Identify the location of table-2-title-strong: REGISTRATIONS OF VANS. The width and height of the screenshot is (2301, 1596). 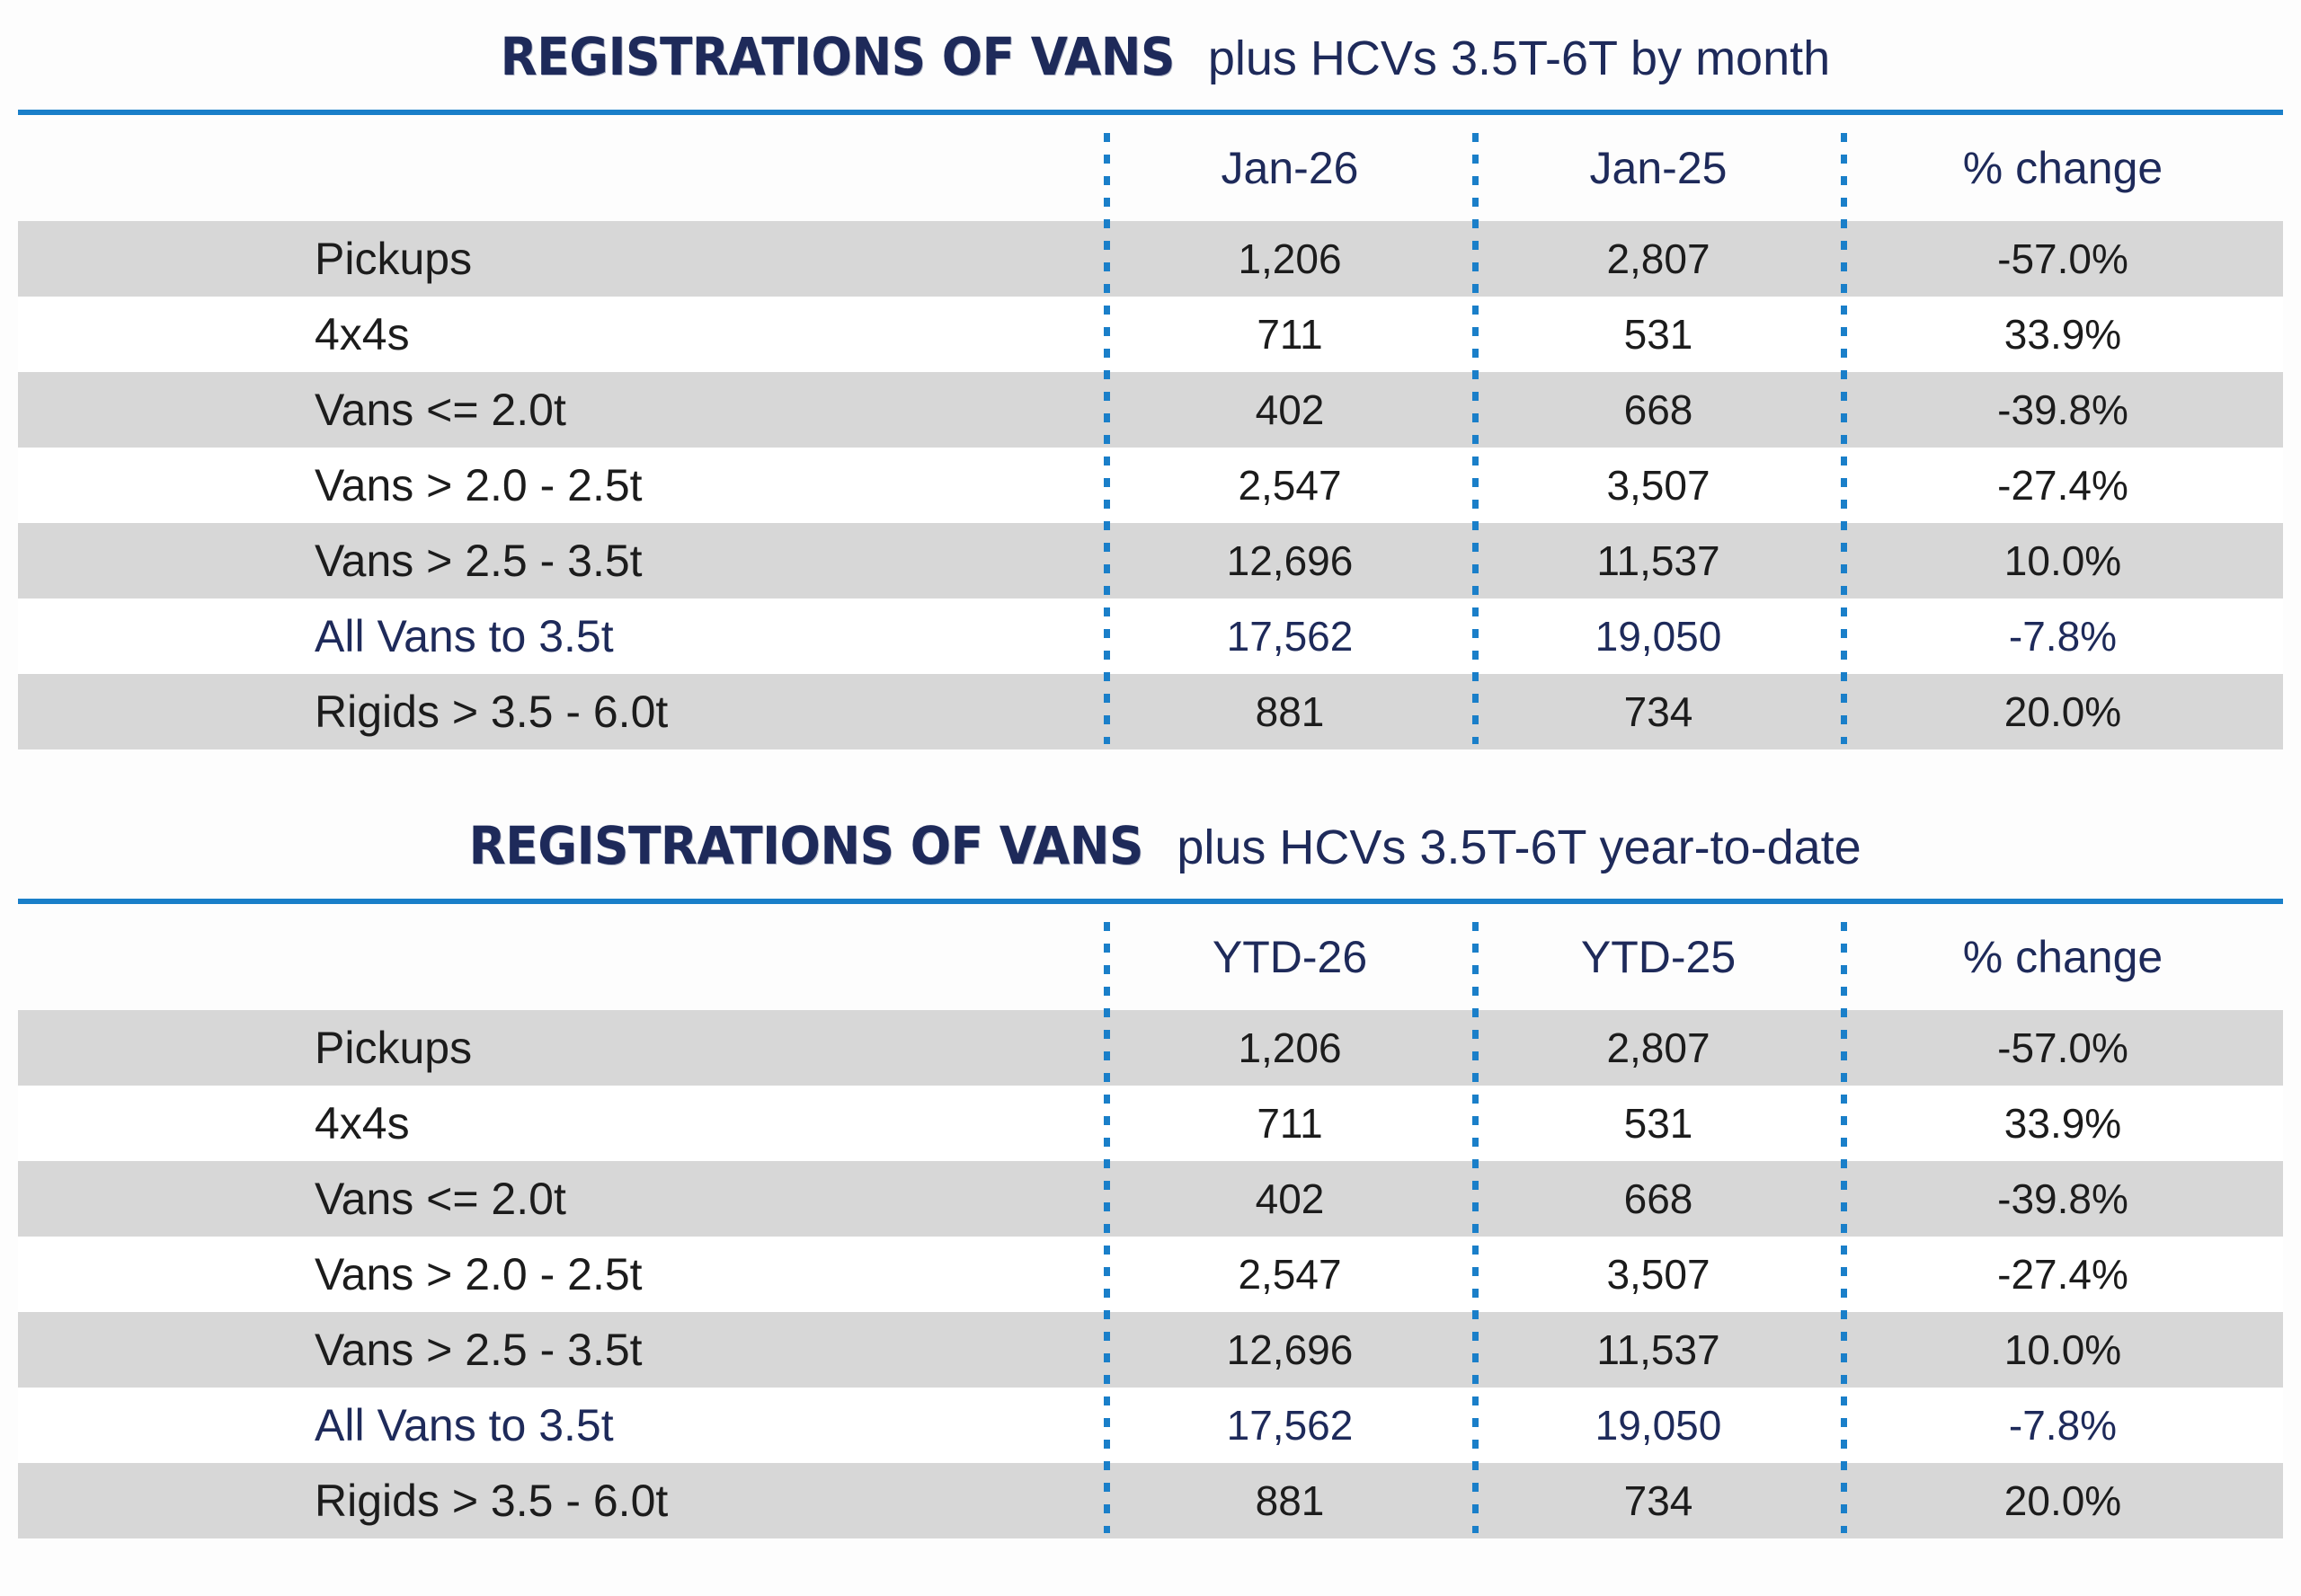
(806, 845).